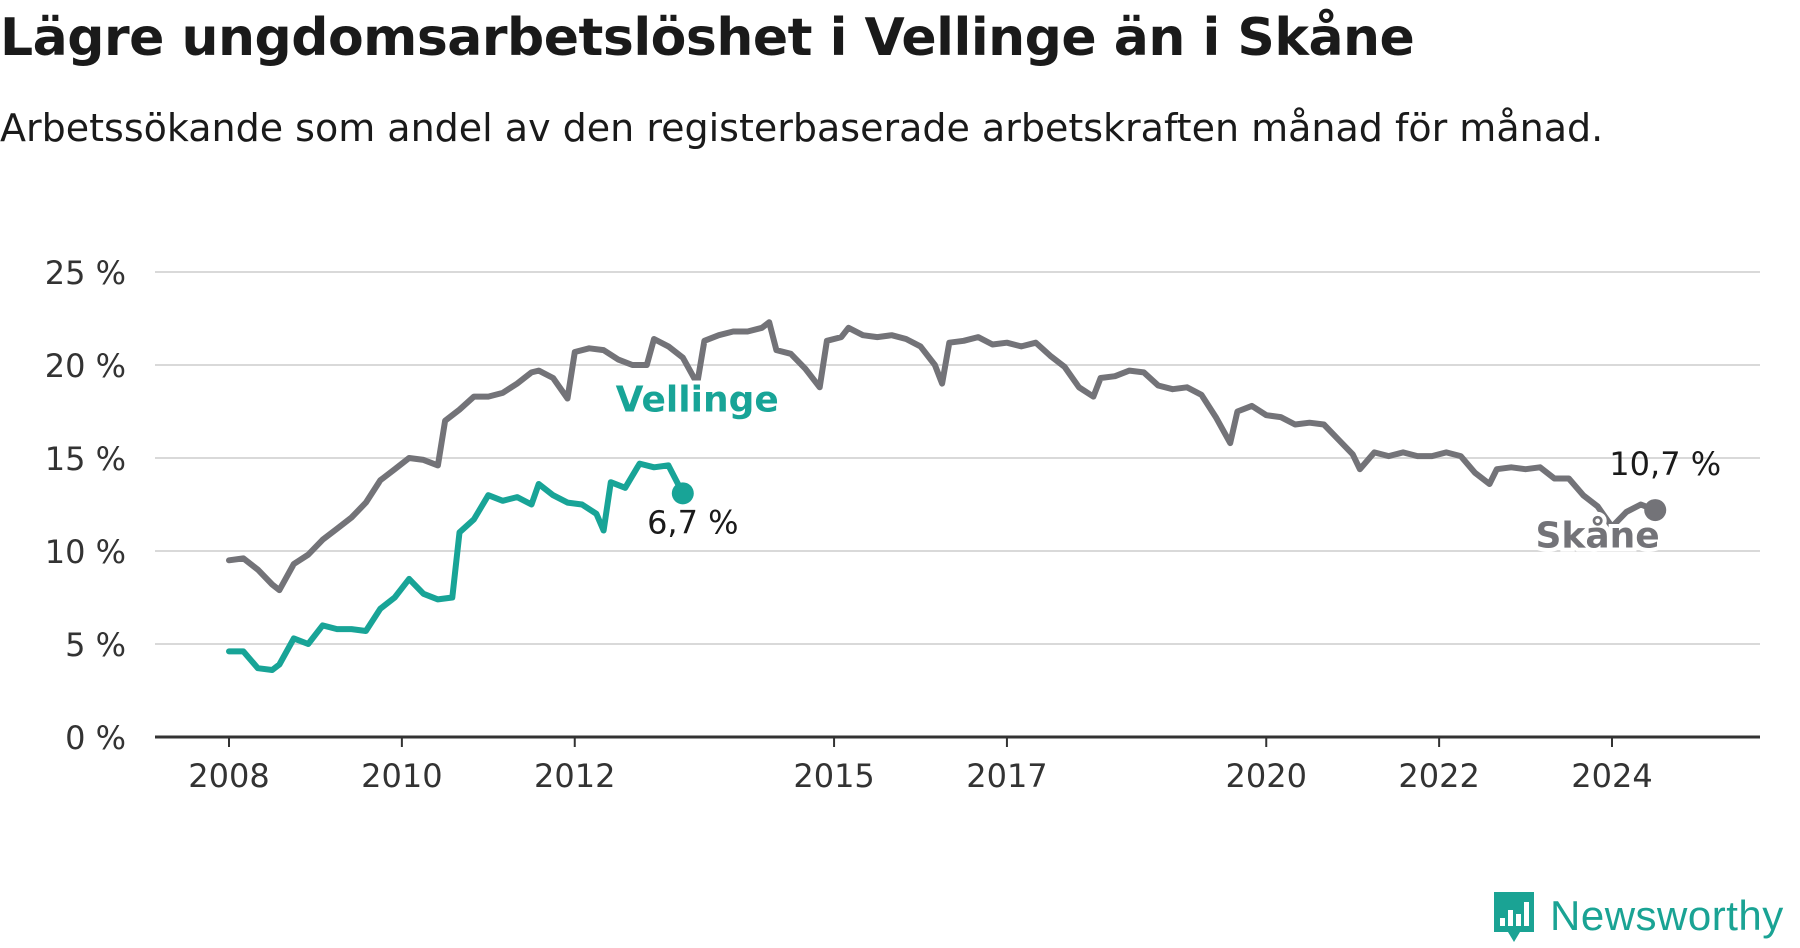 Image resolution: width=1800 pixels, height=948 pixels. I want to click on y-tick-label: 15 %, so click(85, 459).